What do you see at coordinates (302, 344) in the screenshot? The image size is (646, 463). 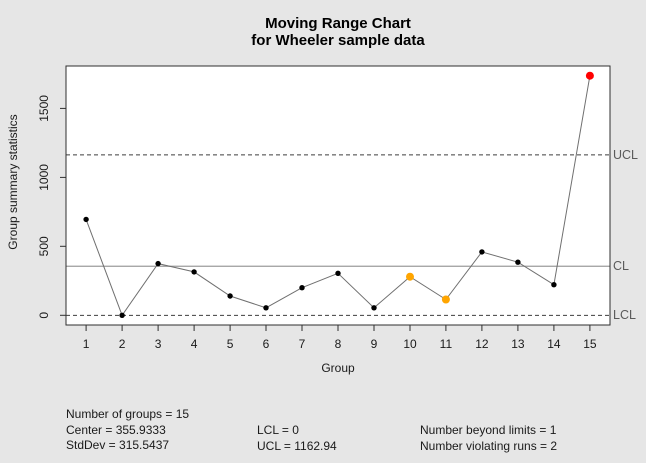 I see `x-tick-label: 7` at bounding box center [302, 344].